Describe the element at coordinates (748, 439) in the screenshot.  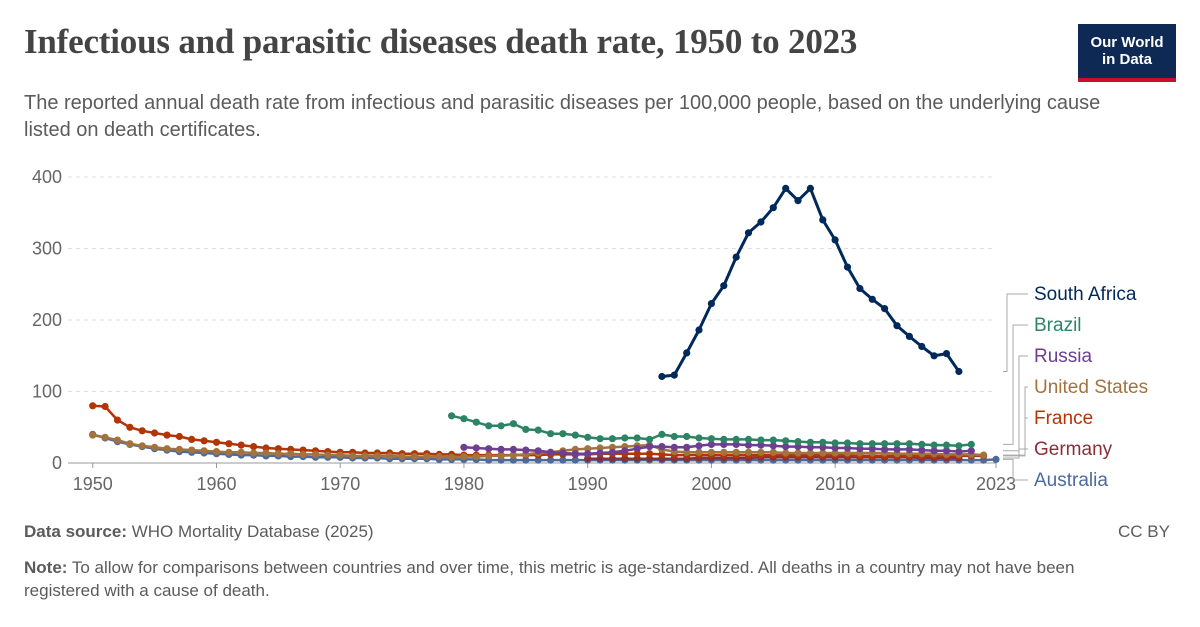
I see `point-brazil-2003` at that location.